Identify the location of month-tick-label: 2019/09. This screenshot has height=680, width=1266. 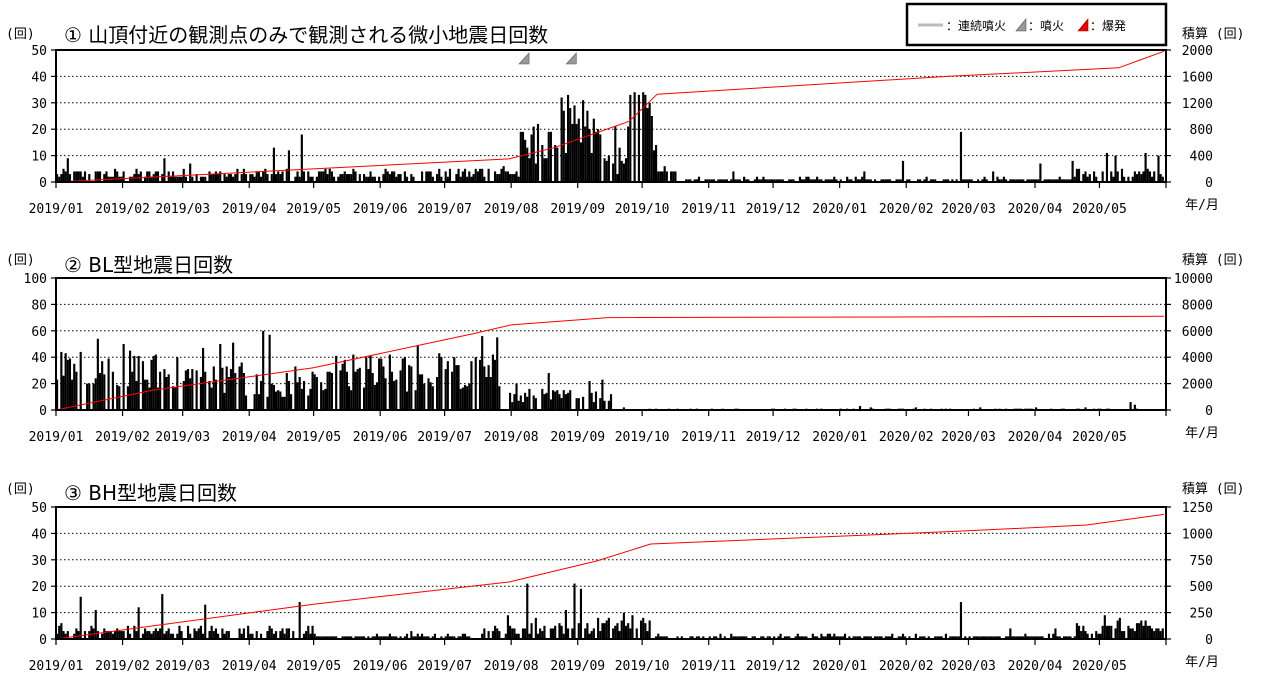
(577, 437).